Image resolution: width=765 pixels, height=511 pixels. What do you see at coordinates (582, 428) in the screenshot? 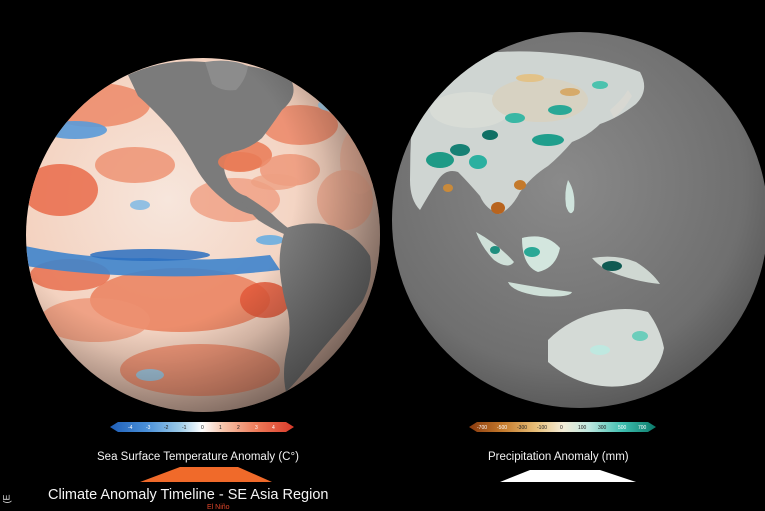
I see `precipitation-tick: 100` at bounding box center [582, 428].